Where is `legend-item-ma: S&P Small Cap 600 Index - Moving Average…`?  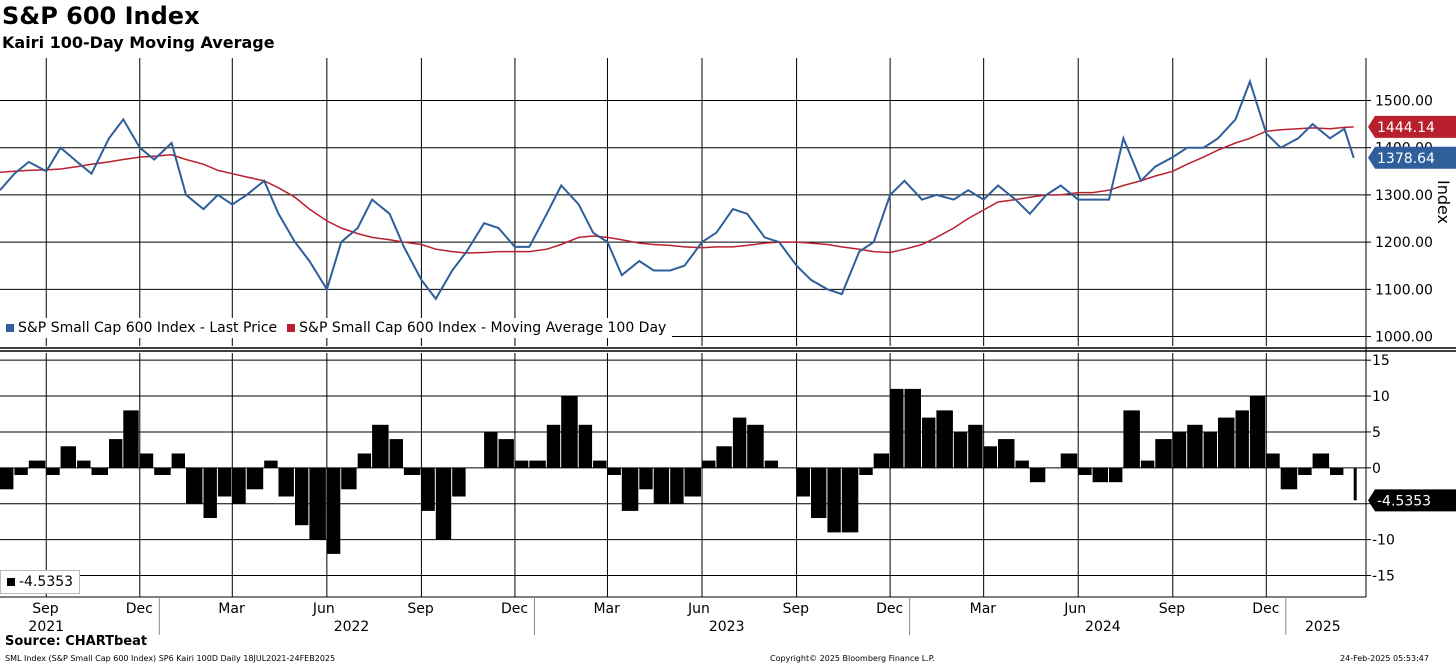 legend-item-ma: S&P Small Cap 600 Index - Moving Average… is located at coordinates (476, 328).